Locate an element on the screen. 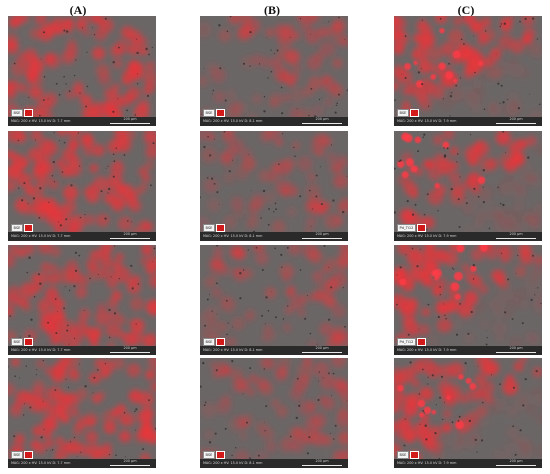  column-label-a: (A) is located at coordinates (78, 10).